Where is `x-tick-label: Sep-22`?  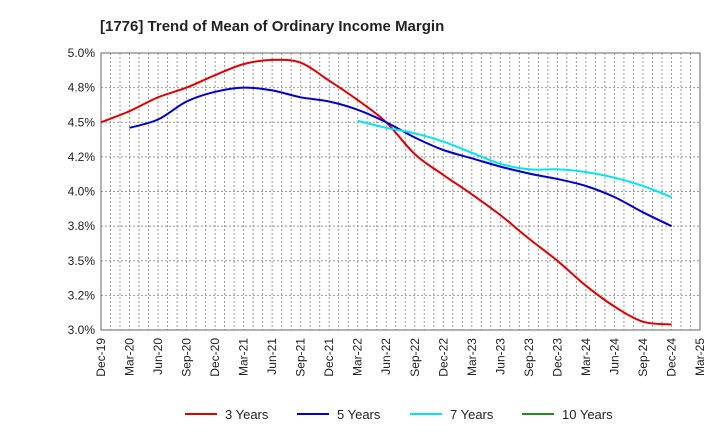 x-tick-label: Sep-22 is located at coordinates (415, 357).